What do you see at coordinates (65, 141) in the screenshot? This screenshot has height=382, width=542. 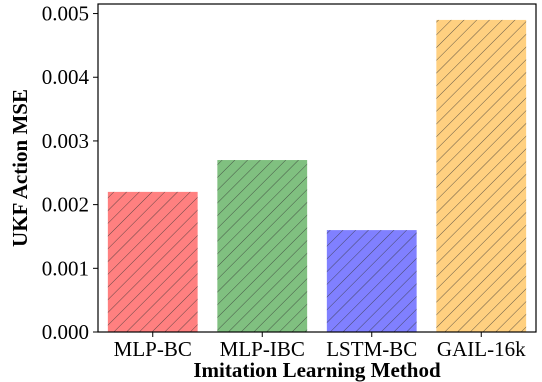 I see `y-tick-label: 0.003` at bounding box center [65, 141].